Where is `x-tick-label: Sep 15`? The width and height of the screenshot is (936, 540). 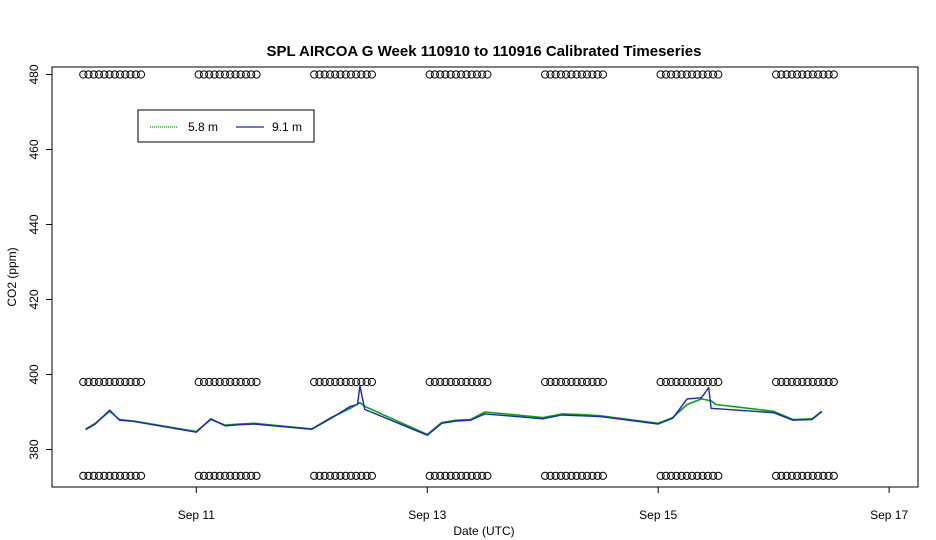
x-tick-label: Sep 15 is located at coordinates (658, 515).